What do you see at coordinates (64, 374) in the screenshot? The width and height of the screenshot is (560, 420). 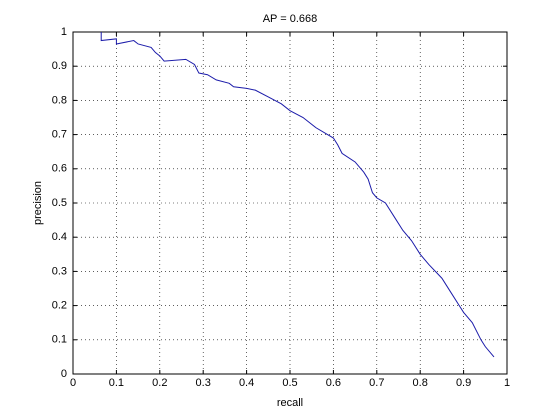 I see `y-tick-label: 0` at bounding box center [64, 374].